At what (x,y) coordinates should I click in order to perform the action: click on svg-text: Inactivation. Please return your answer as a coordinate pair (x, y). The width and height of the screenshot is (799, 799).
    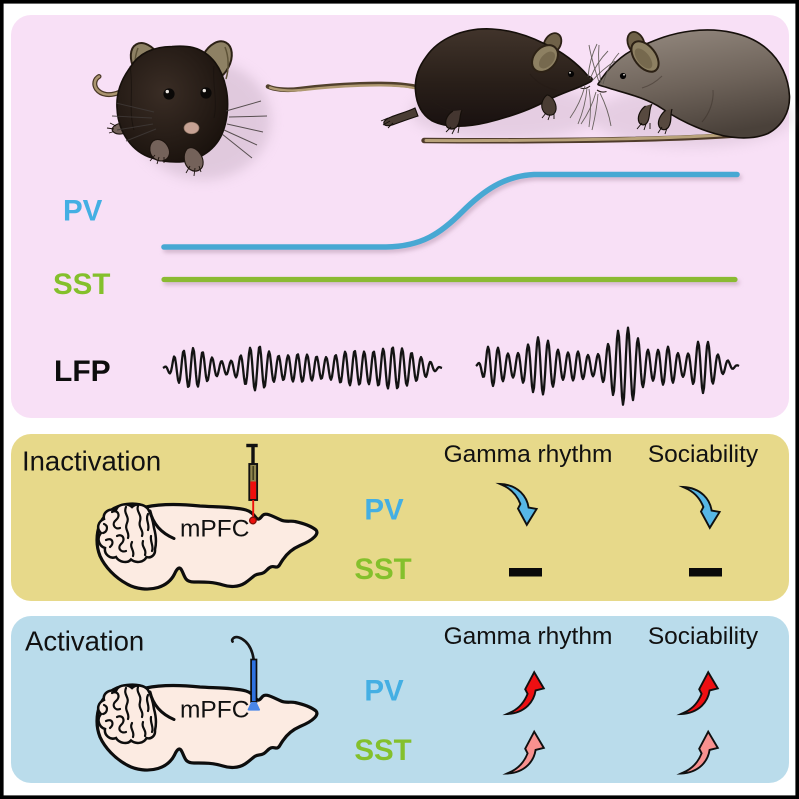
    Looking at the image, I should click on (91, 461).